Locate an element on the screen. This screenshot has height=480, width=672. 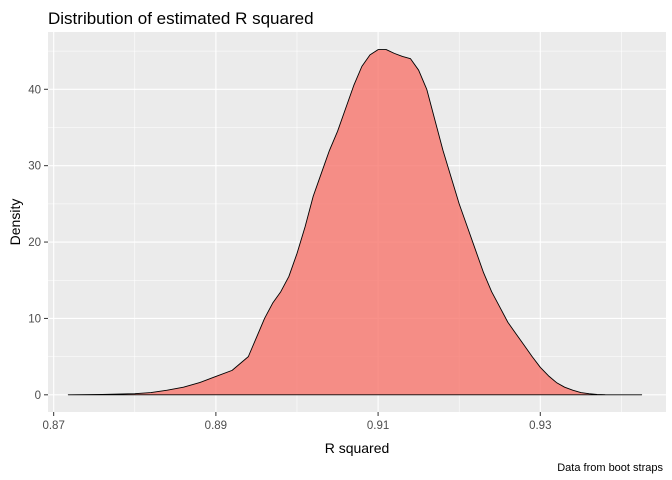
y-axis-title: Density is located at coordinates (15, 222).